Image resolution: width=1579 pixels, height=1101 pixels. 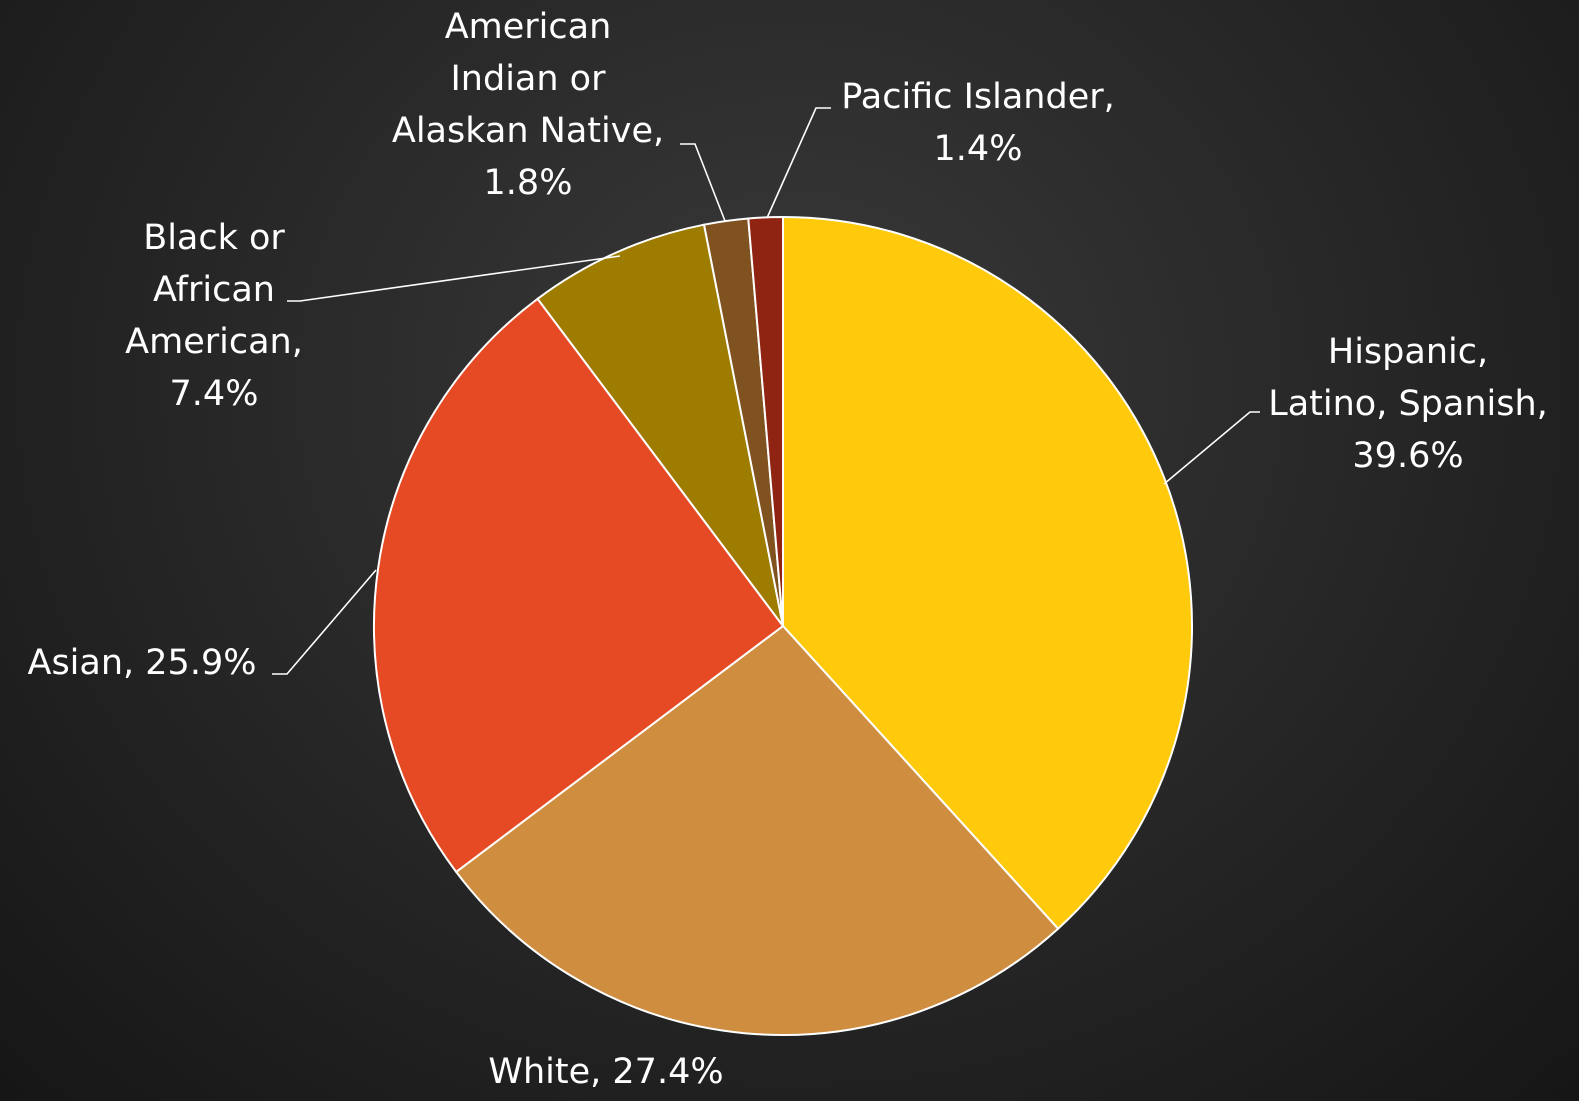 What do you see at coordinates (978, 149) in the screenshot?
I see `data-label-line: 1.4%` at bounding box center [978, 149].